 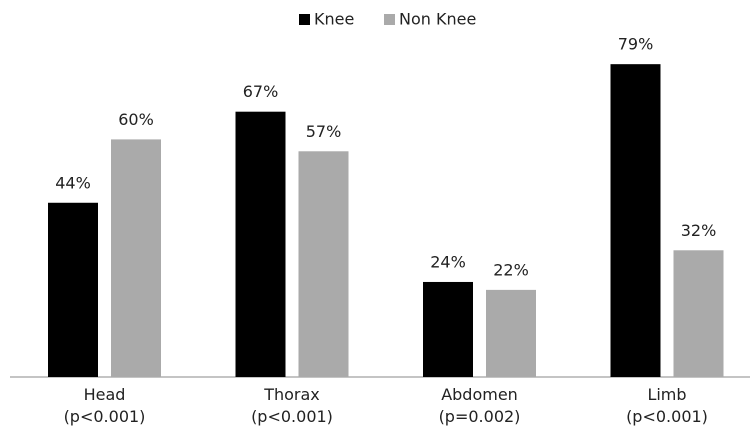 I want to click on x-tick-label: Head (p<0.001), so click(x=104, y=405).